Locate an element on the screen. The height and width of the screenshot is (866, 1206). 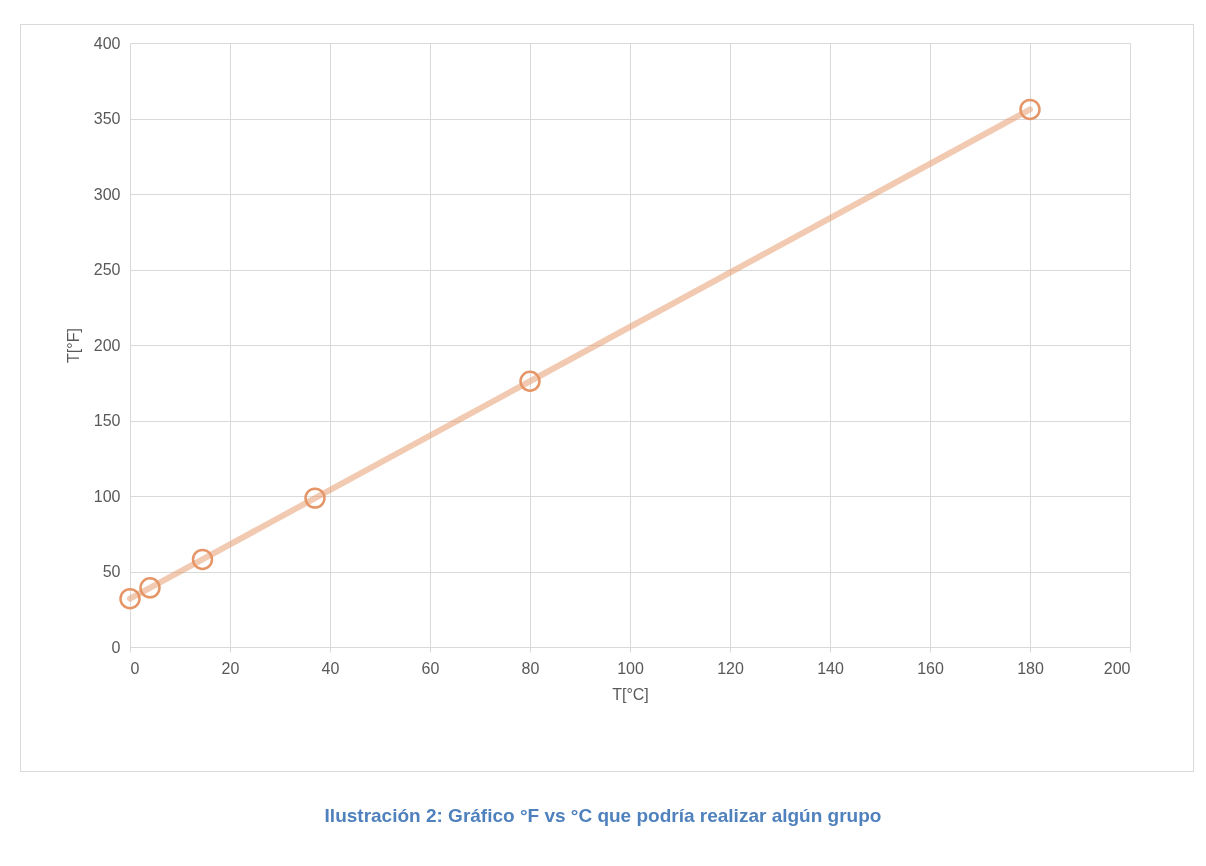
x-tick-label: 120 is located at coordinates (730, 668).